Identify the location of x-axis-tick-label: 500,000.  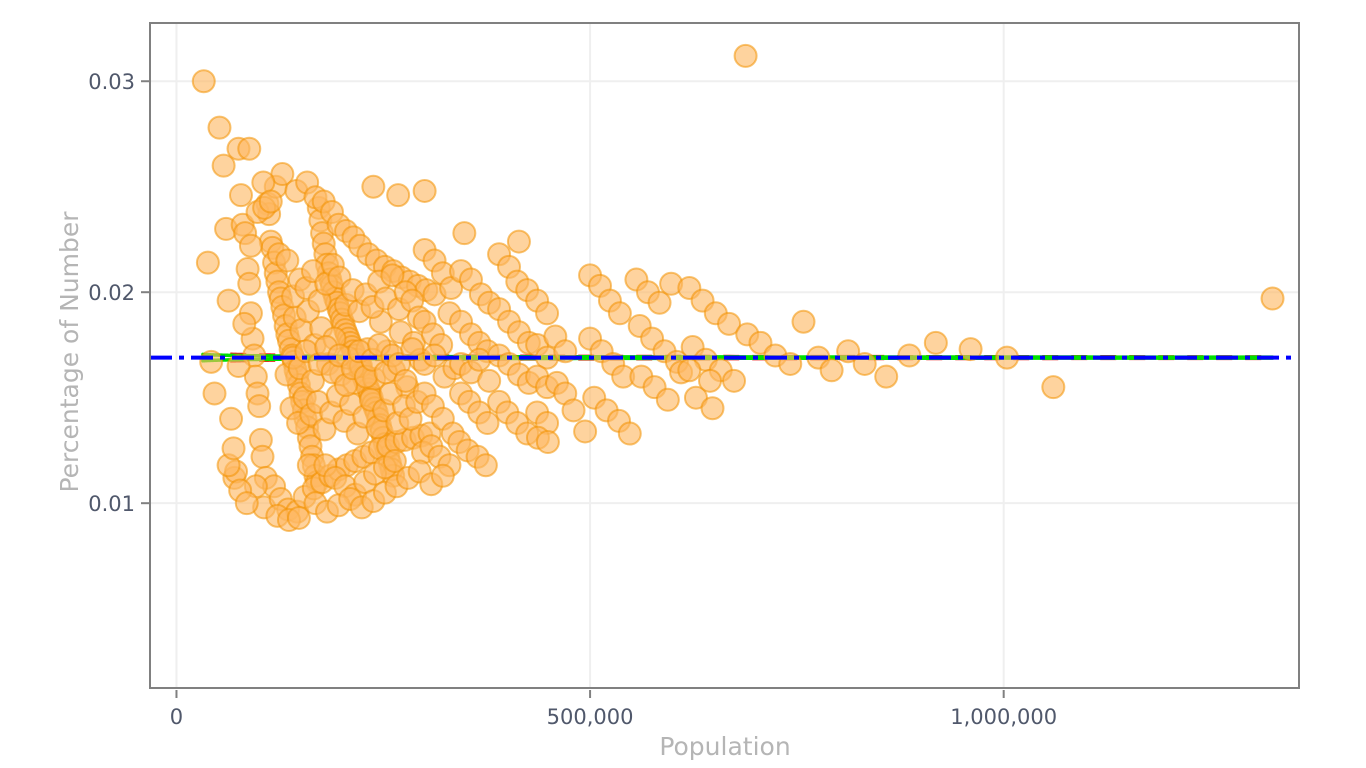
(590, 717).